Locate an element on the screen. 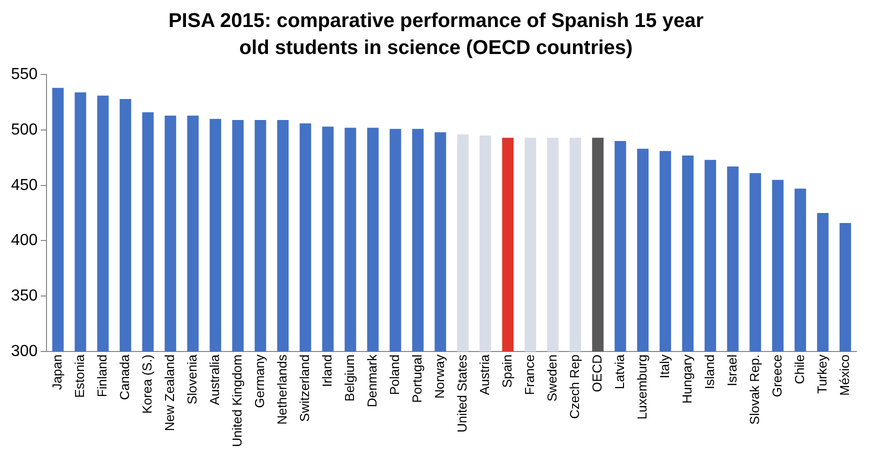  x-tick-label: Estonia is located at coordinates (80, 376).